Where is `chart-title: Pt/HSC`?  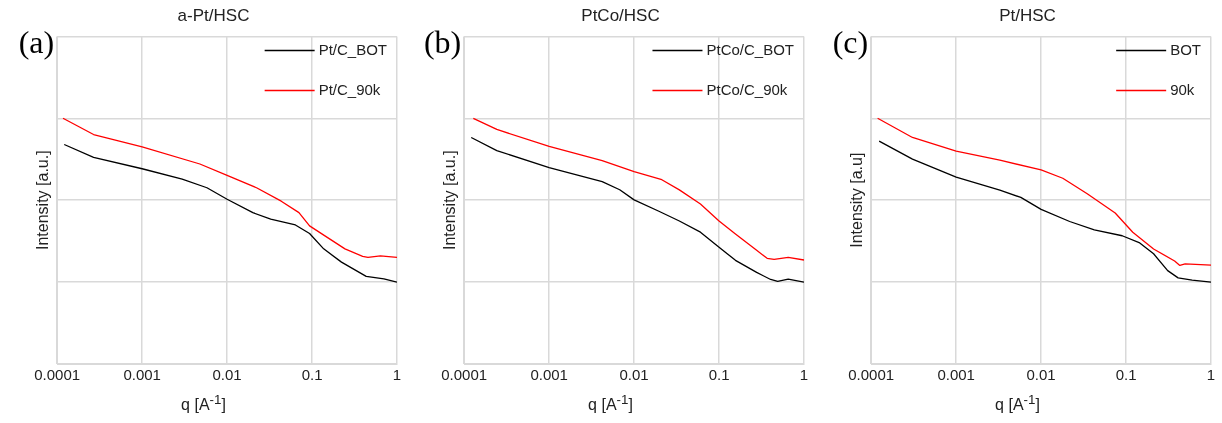 chart-title: Pt/HSC is located at coordinates (1027, 15).